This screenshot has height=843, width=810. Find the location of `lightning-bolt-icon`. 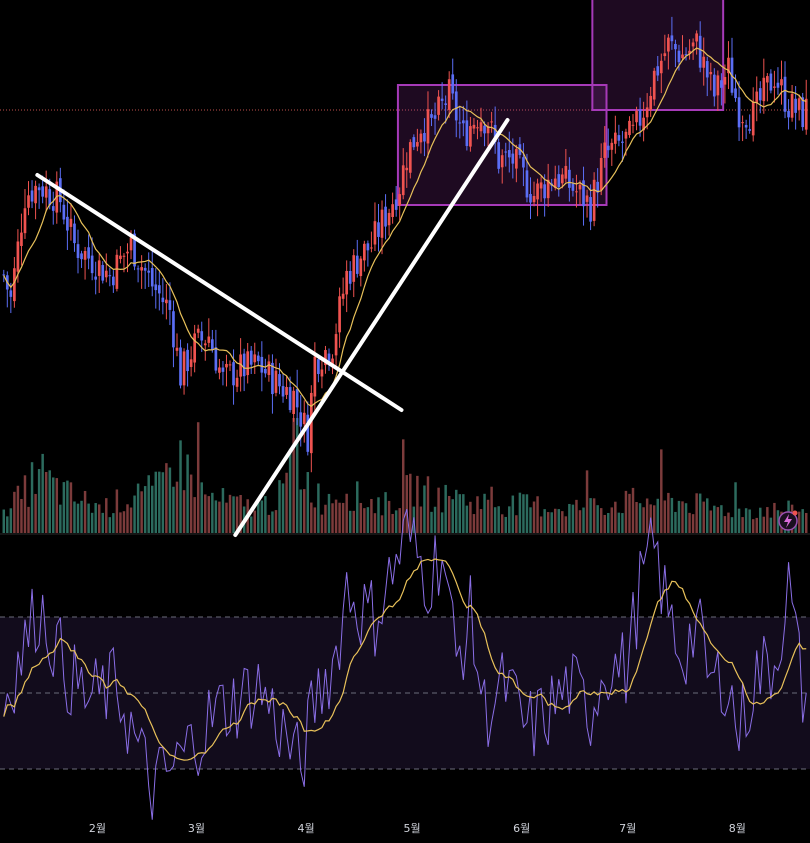

lightning-bolt-icon is located at coordinates (788, 520).